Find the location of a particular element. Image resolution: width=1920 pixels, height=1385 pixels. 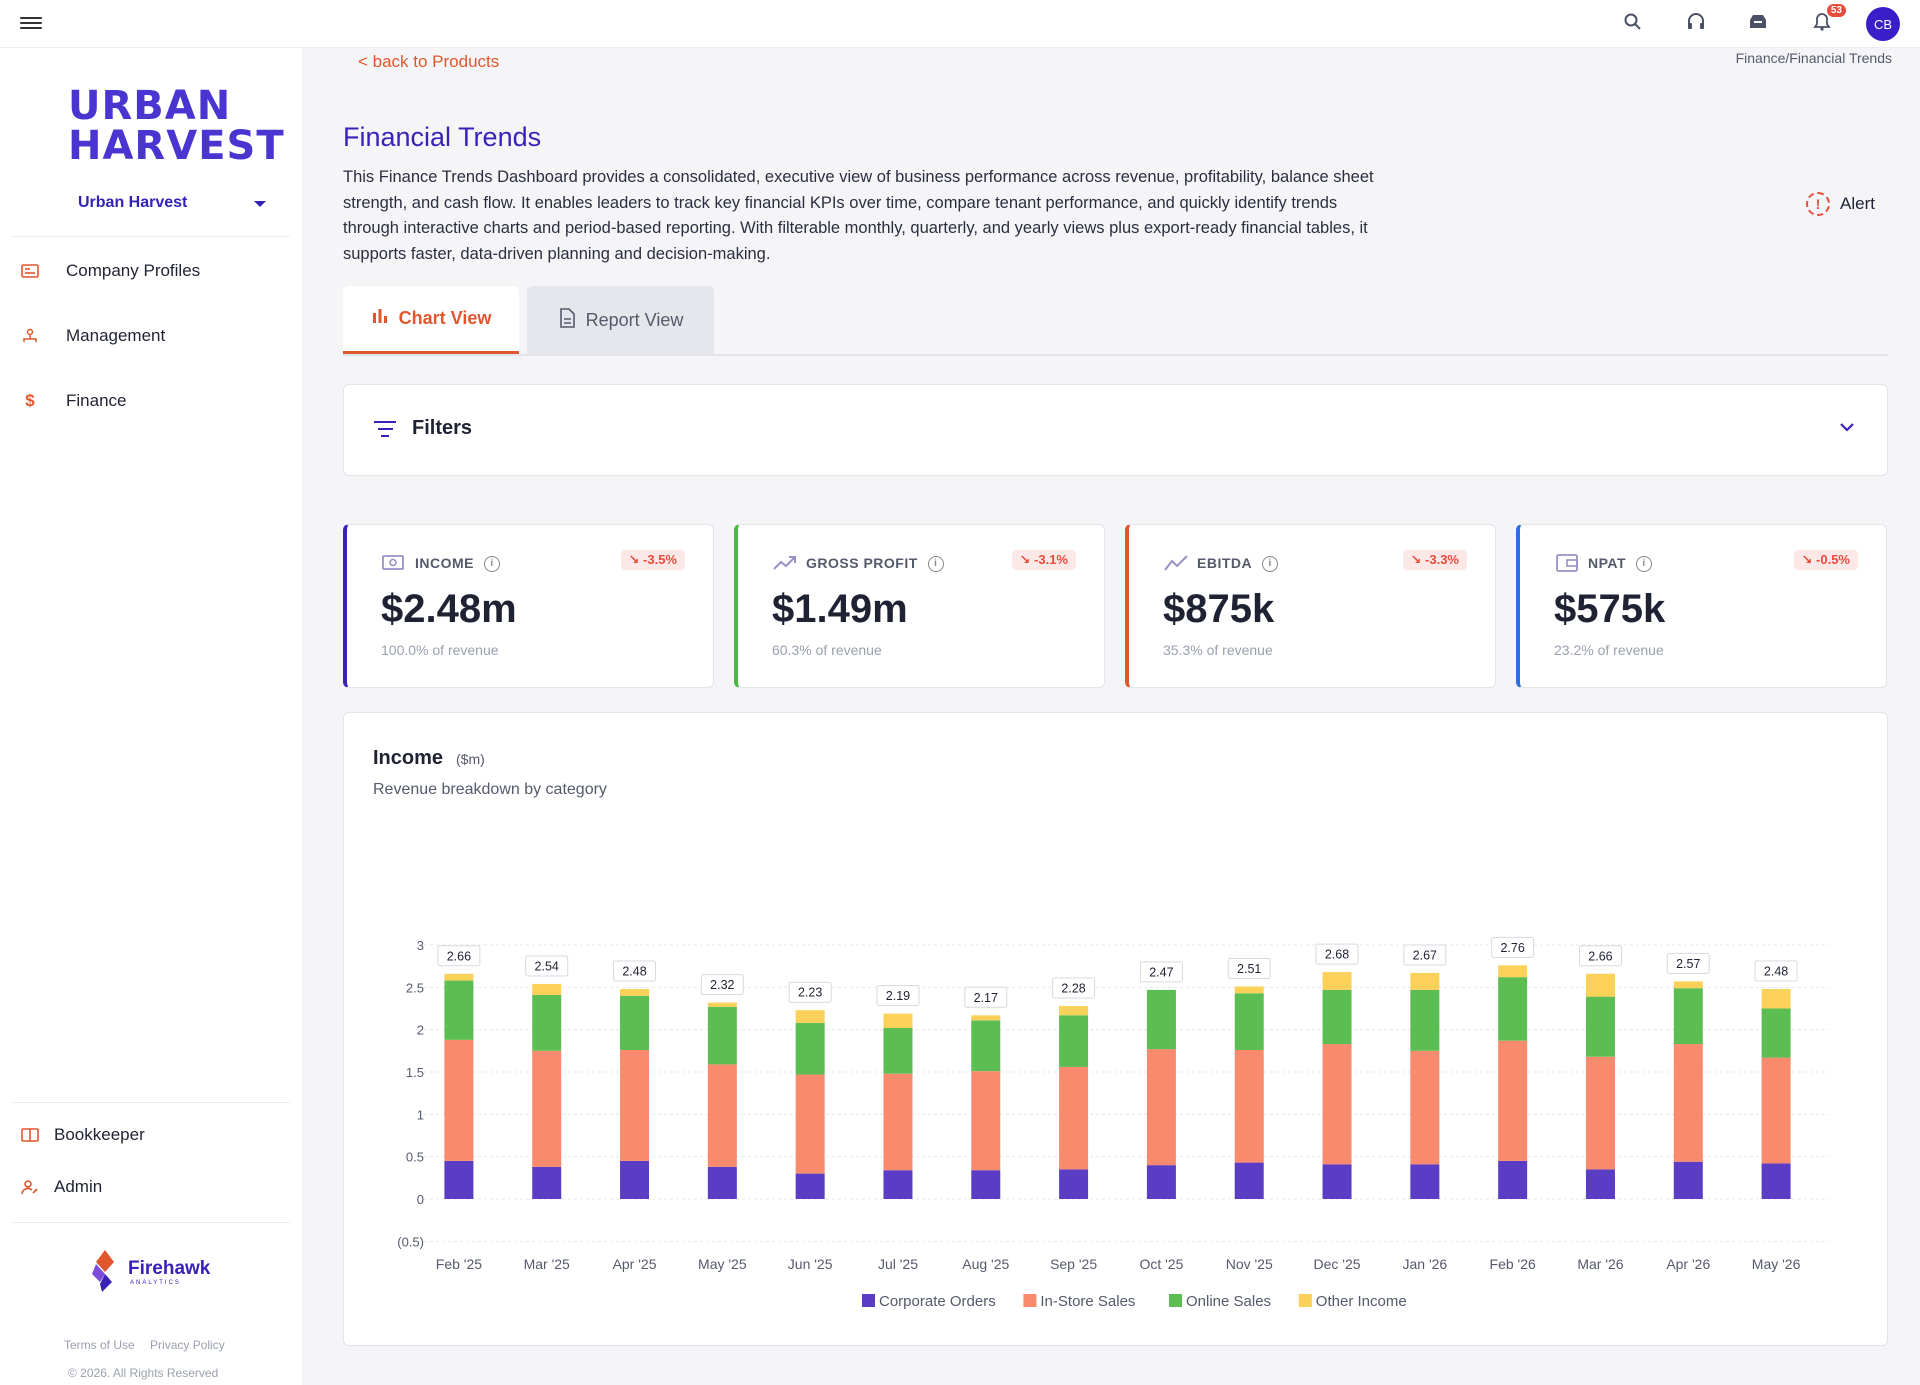

inbox-icon is located at coordinates (1760, 24).